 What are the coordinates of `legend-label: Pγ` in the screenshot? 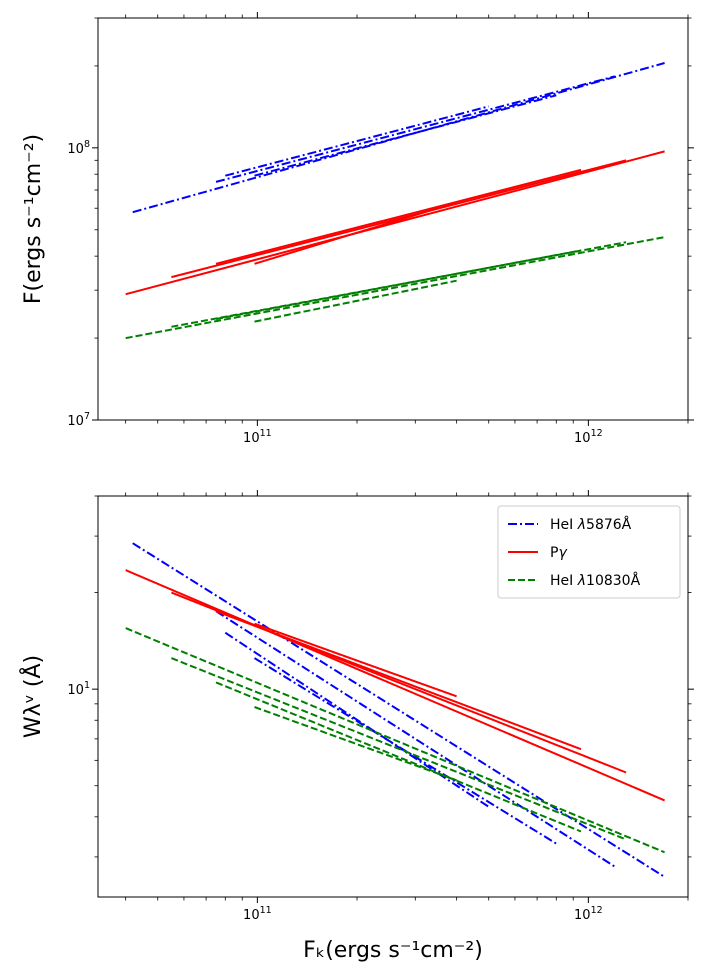 It's located at (558, 553).